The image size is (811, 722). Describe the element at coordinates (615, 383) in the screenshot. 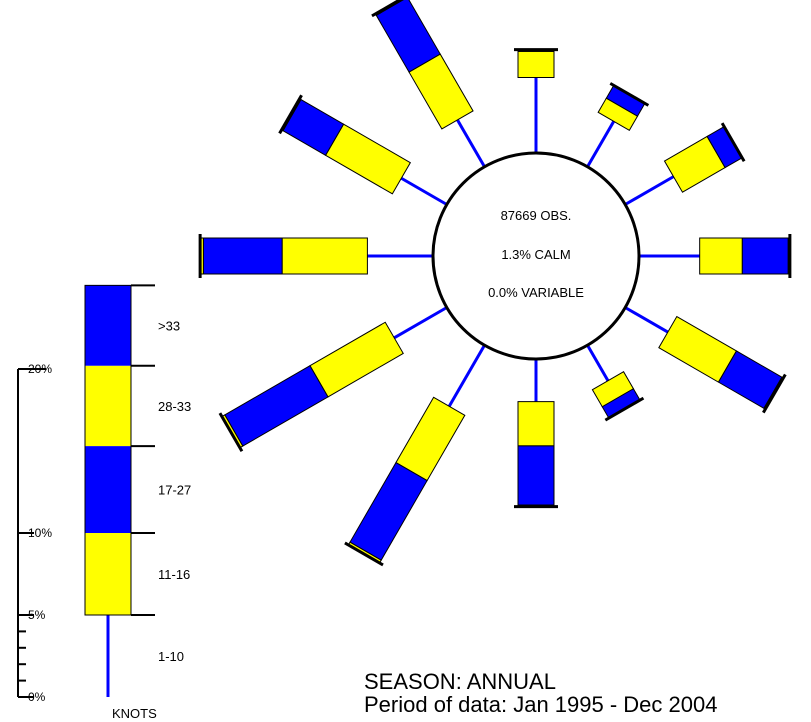

I see `spoke-150-deg` at that location.